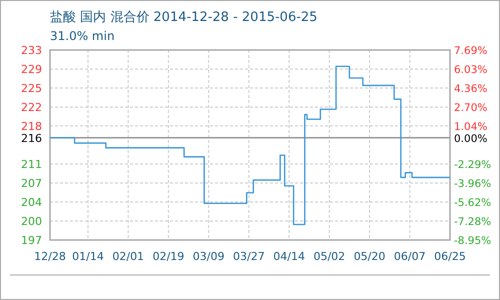 The image size is (500, 300). What do you see at coordinates (31, 107) in the screenshot?
I see `y-tick-label: 222` at bounding box center [31, 107].